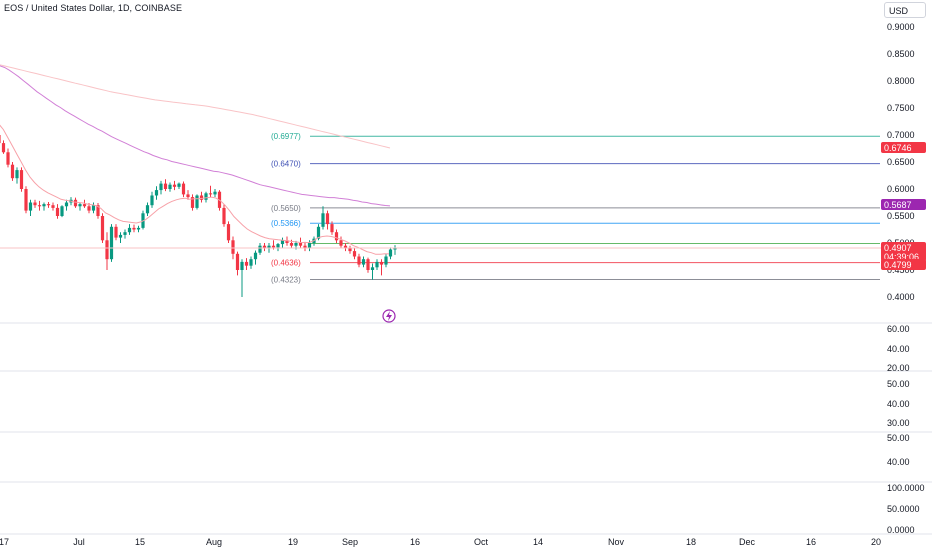 The width and height of the screenshot is (932, 550). I want to click on time-axis-label: Oct, so click(481, 542).